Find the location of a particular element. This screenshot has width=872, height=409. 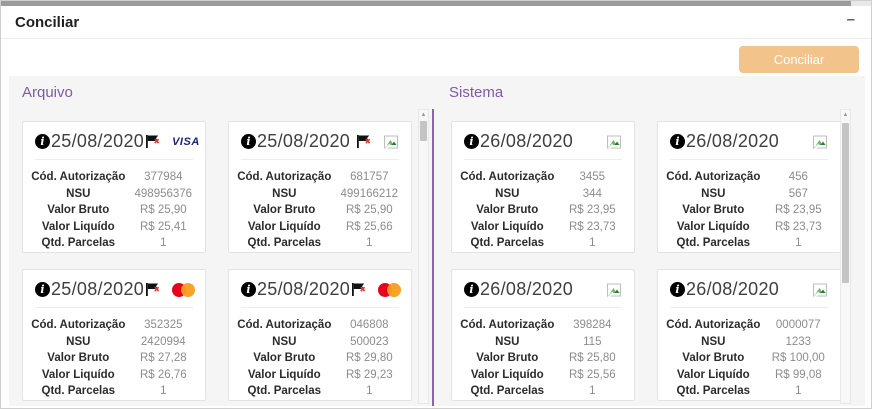

horizontal-scrollbar is located at coordinates (436, 3).